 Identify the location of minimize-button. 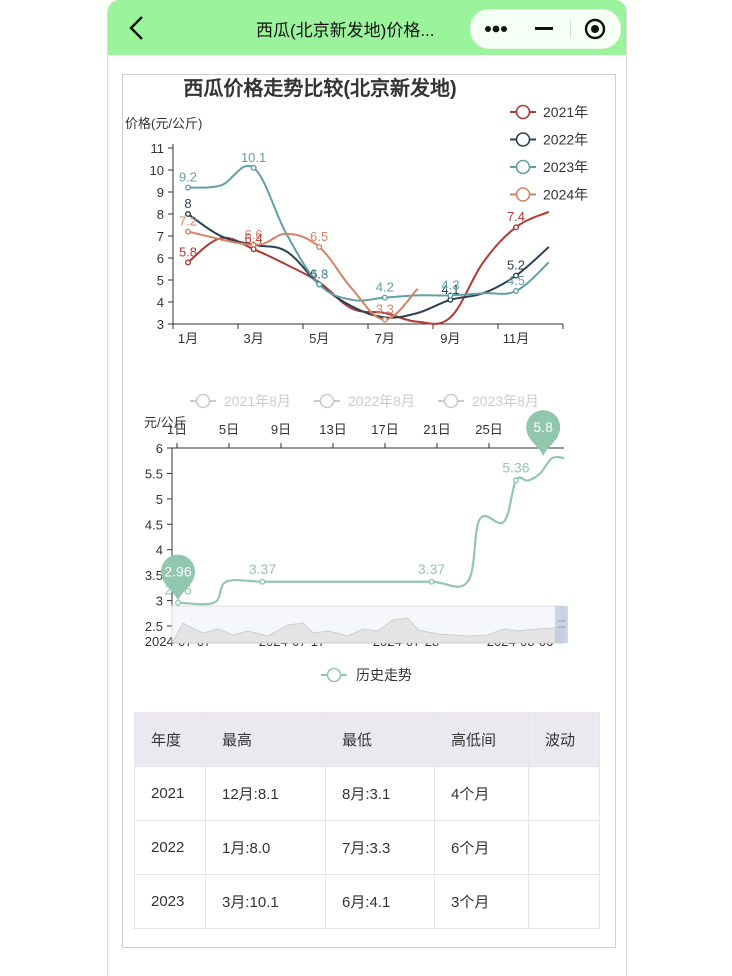
(544, 29).